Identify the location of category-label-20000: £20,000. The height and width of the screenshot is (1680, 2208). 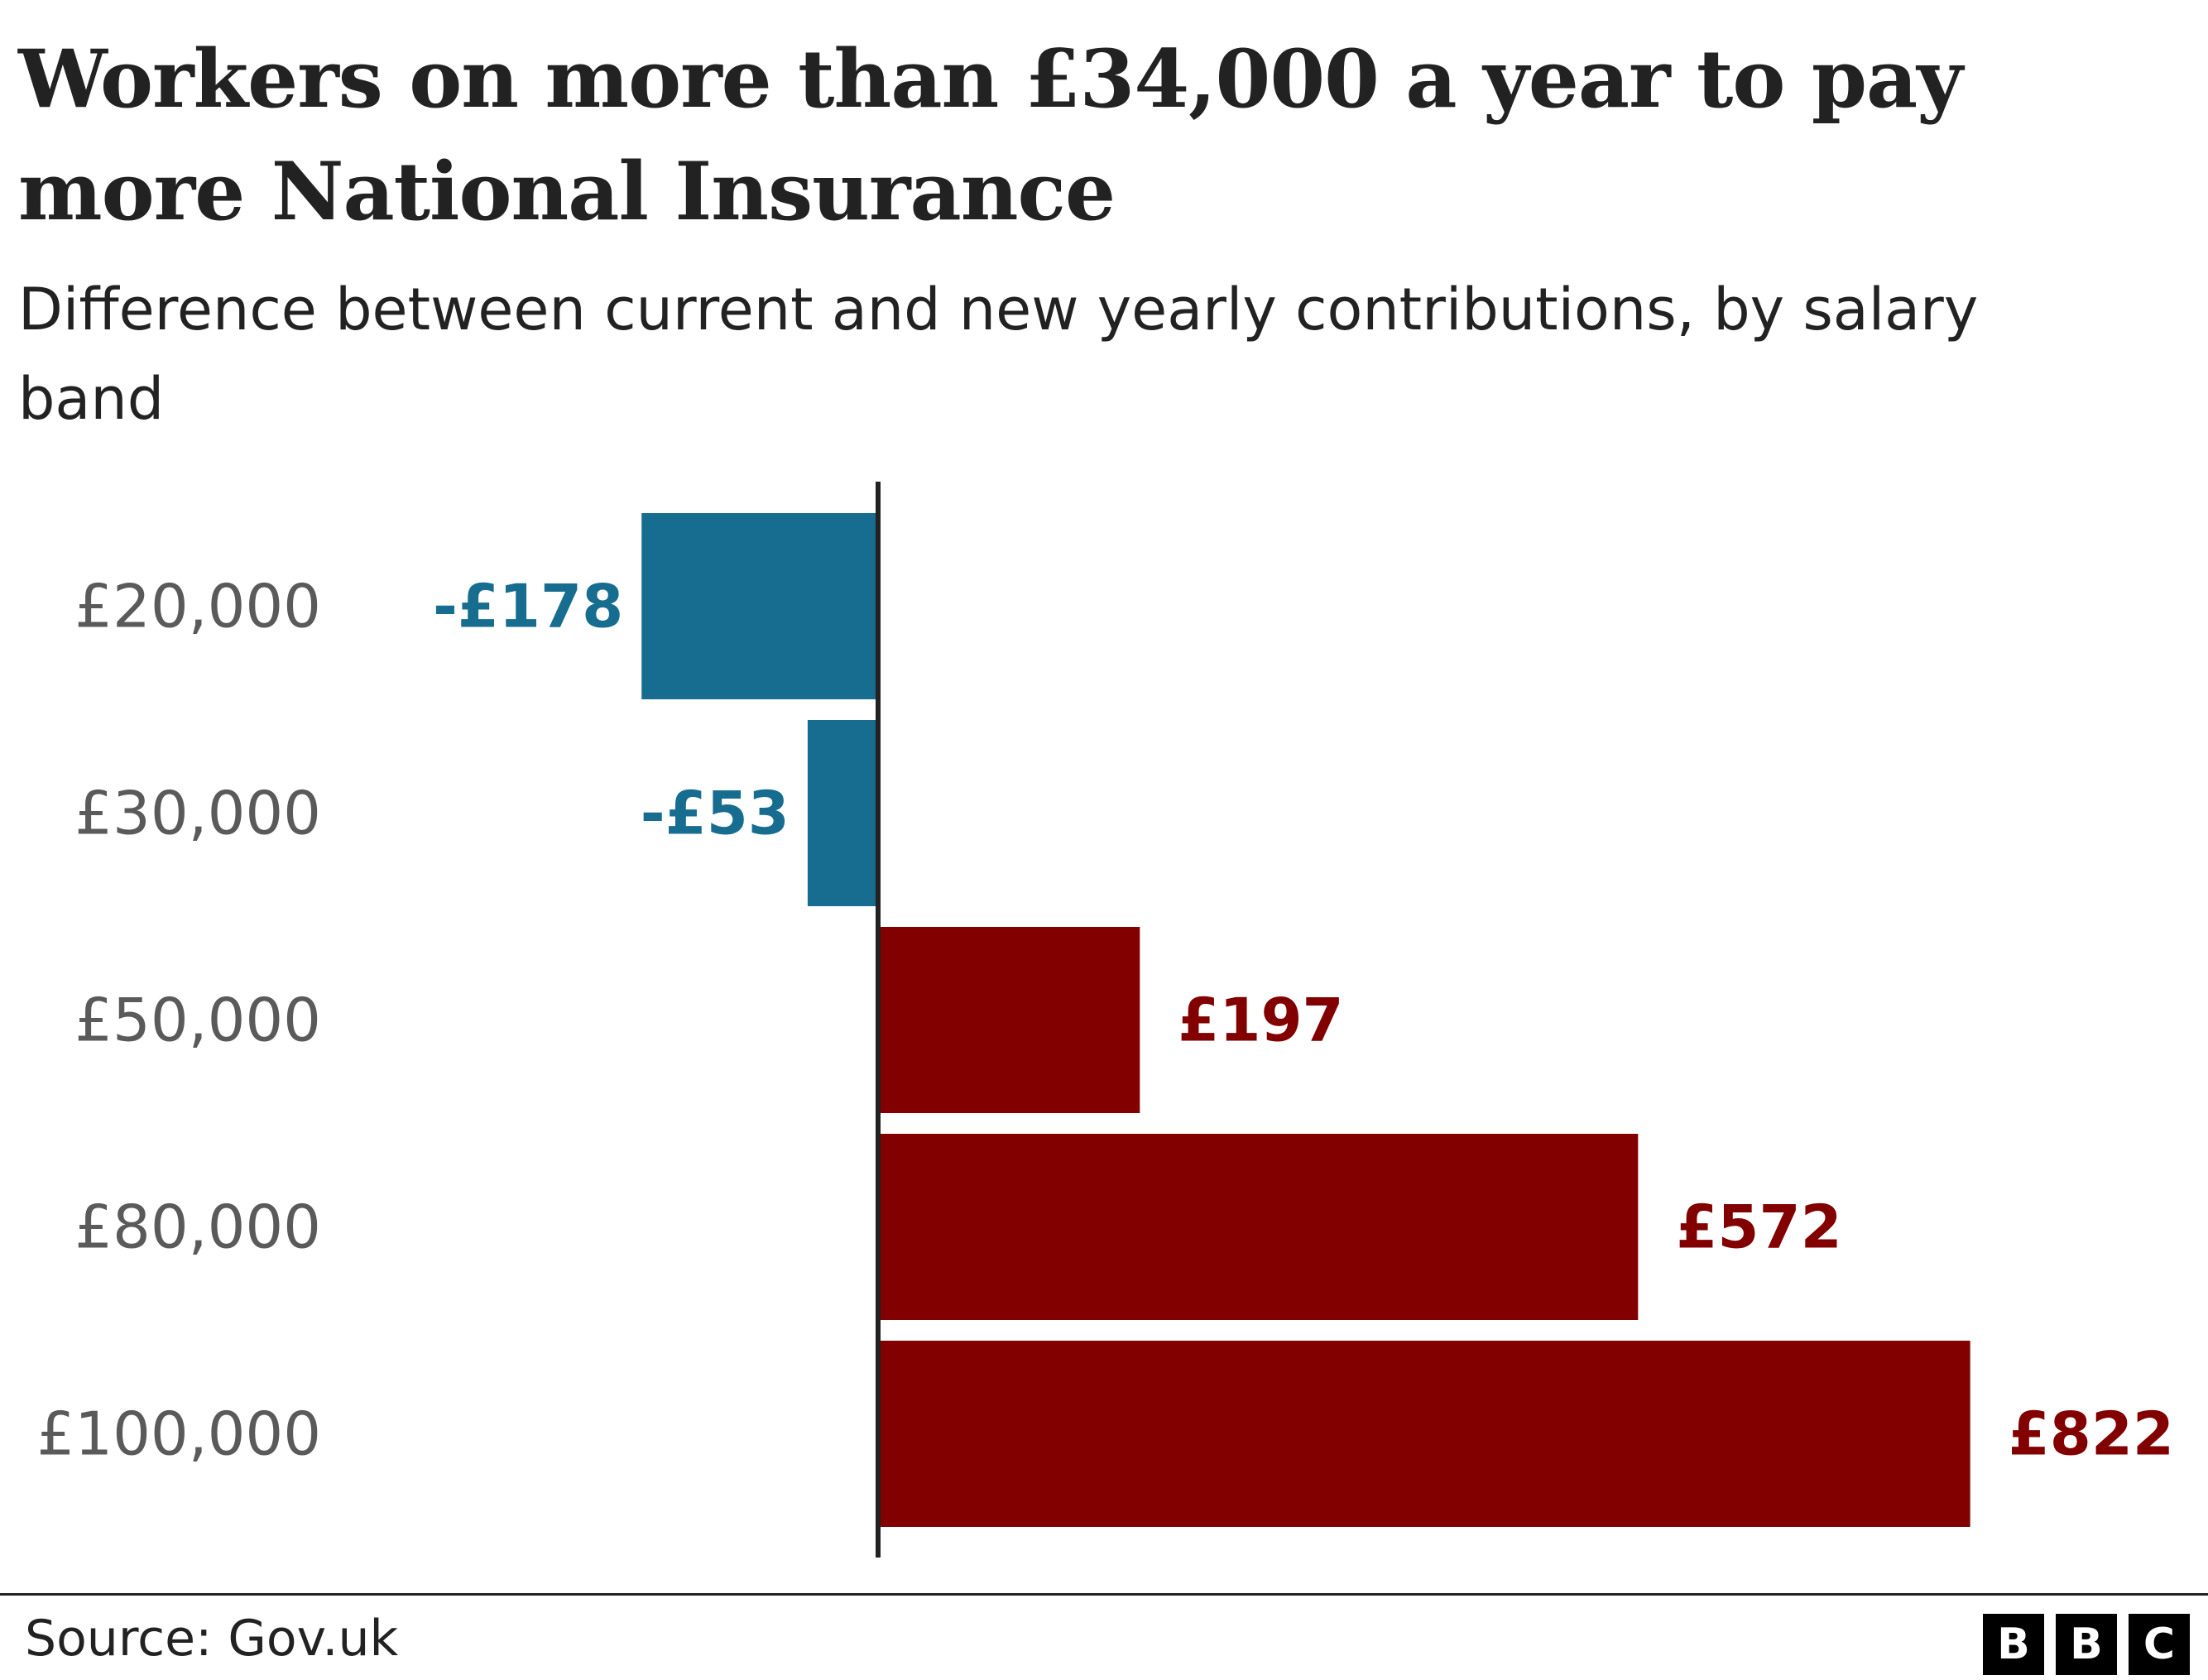
(197, 606).